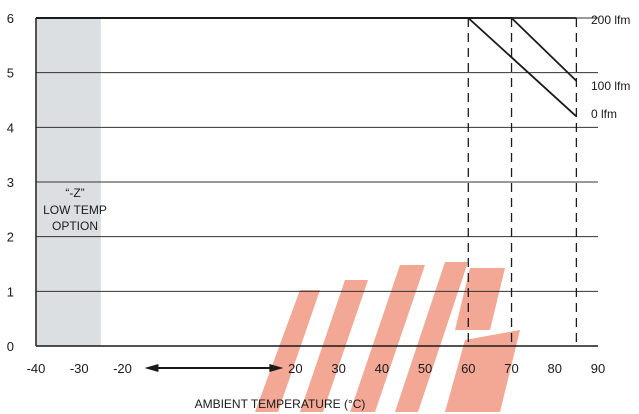  What do you see at coordinates (610, 20) in the screenshot?
I see `curve-label: 200 lfm` at bounding box center [610, 20].